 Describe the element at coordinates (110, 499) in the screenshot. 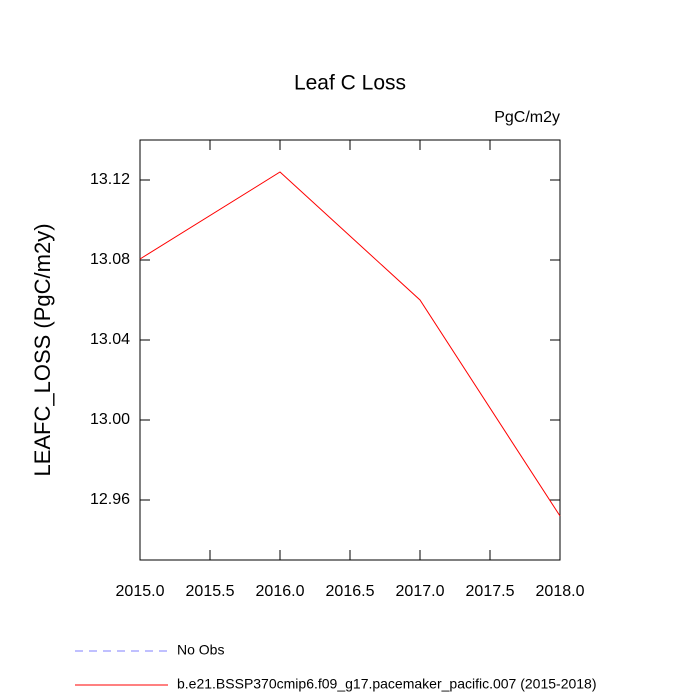

I see `y-tick-label: 12.96` at that location.